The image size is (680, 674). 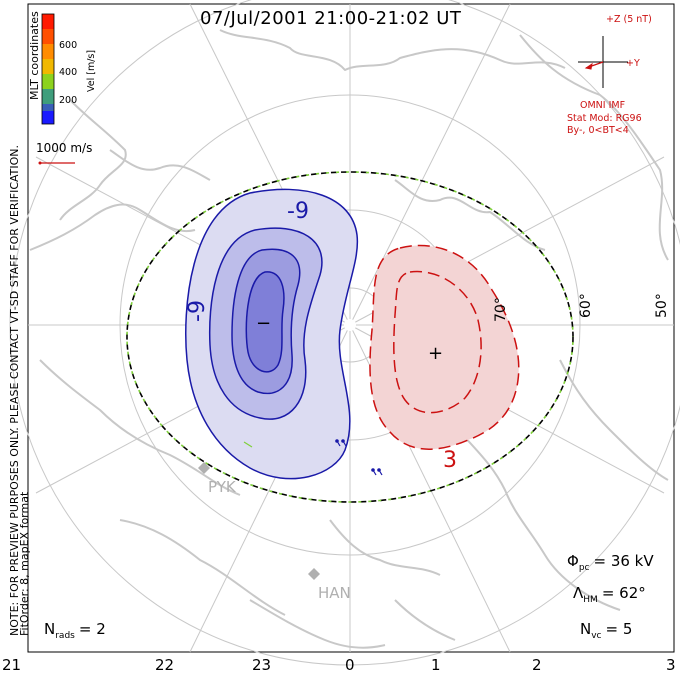 What do you see at coordinates (602, 105) in the screenshot?
I see `imf-source: OMNI IMF` at bounding box center [602, 105].